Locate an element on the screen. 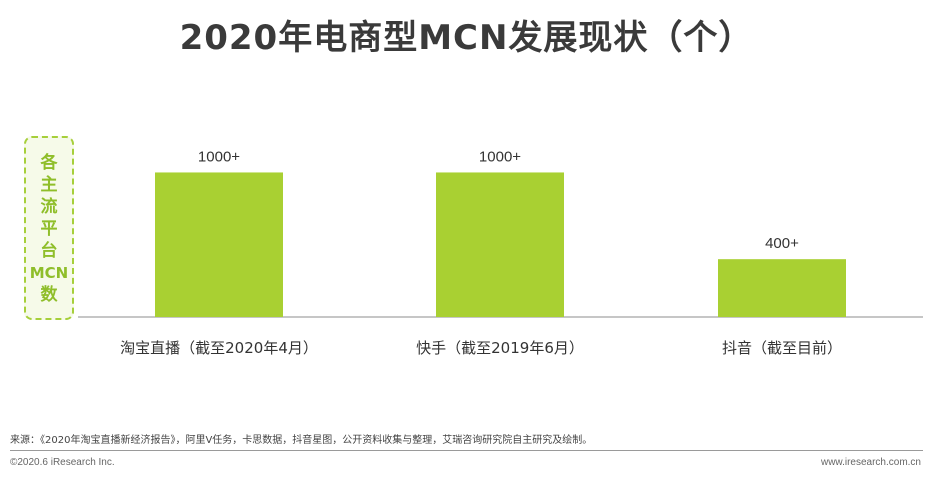 This screenshot has width=933, height=480. footer-divider is located at coordinates (466, 450).